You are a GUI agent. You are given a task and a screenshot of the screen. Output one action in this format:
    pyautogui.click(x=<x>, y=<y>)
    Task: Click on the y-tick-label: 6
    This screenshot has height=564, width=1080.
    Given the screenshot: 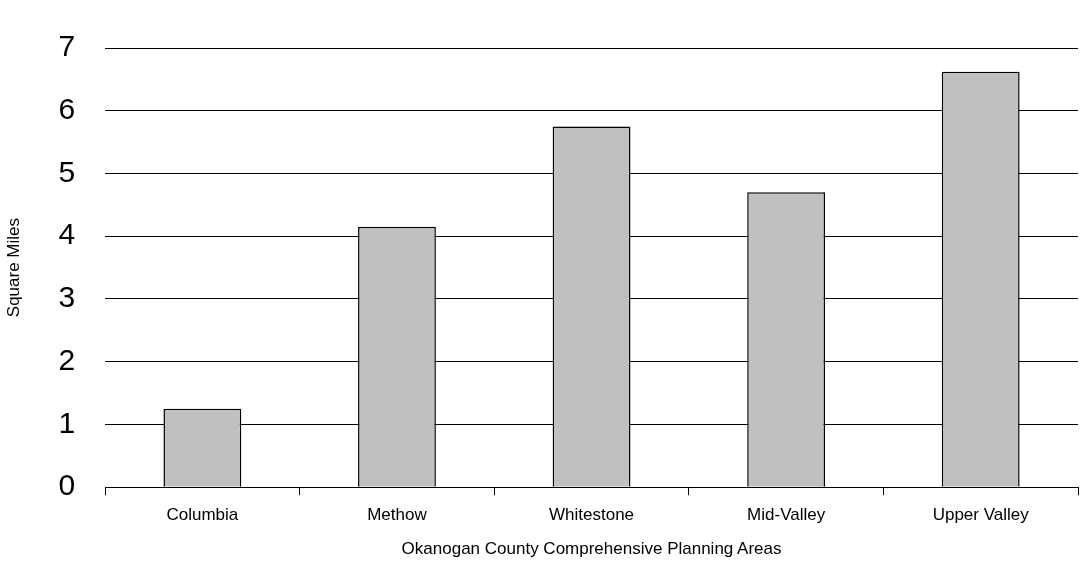 What is the action you would take?
    pyautogui.click(x=67, y=109)
    